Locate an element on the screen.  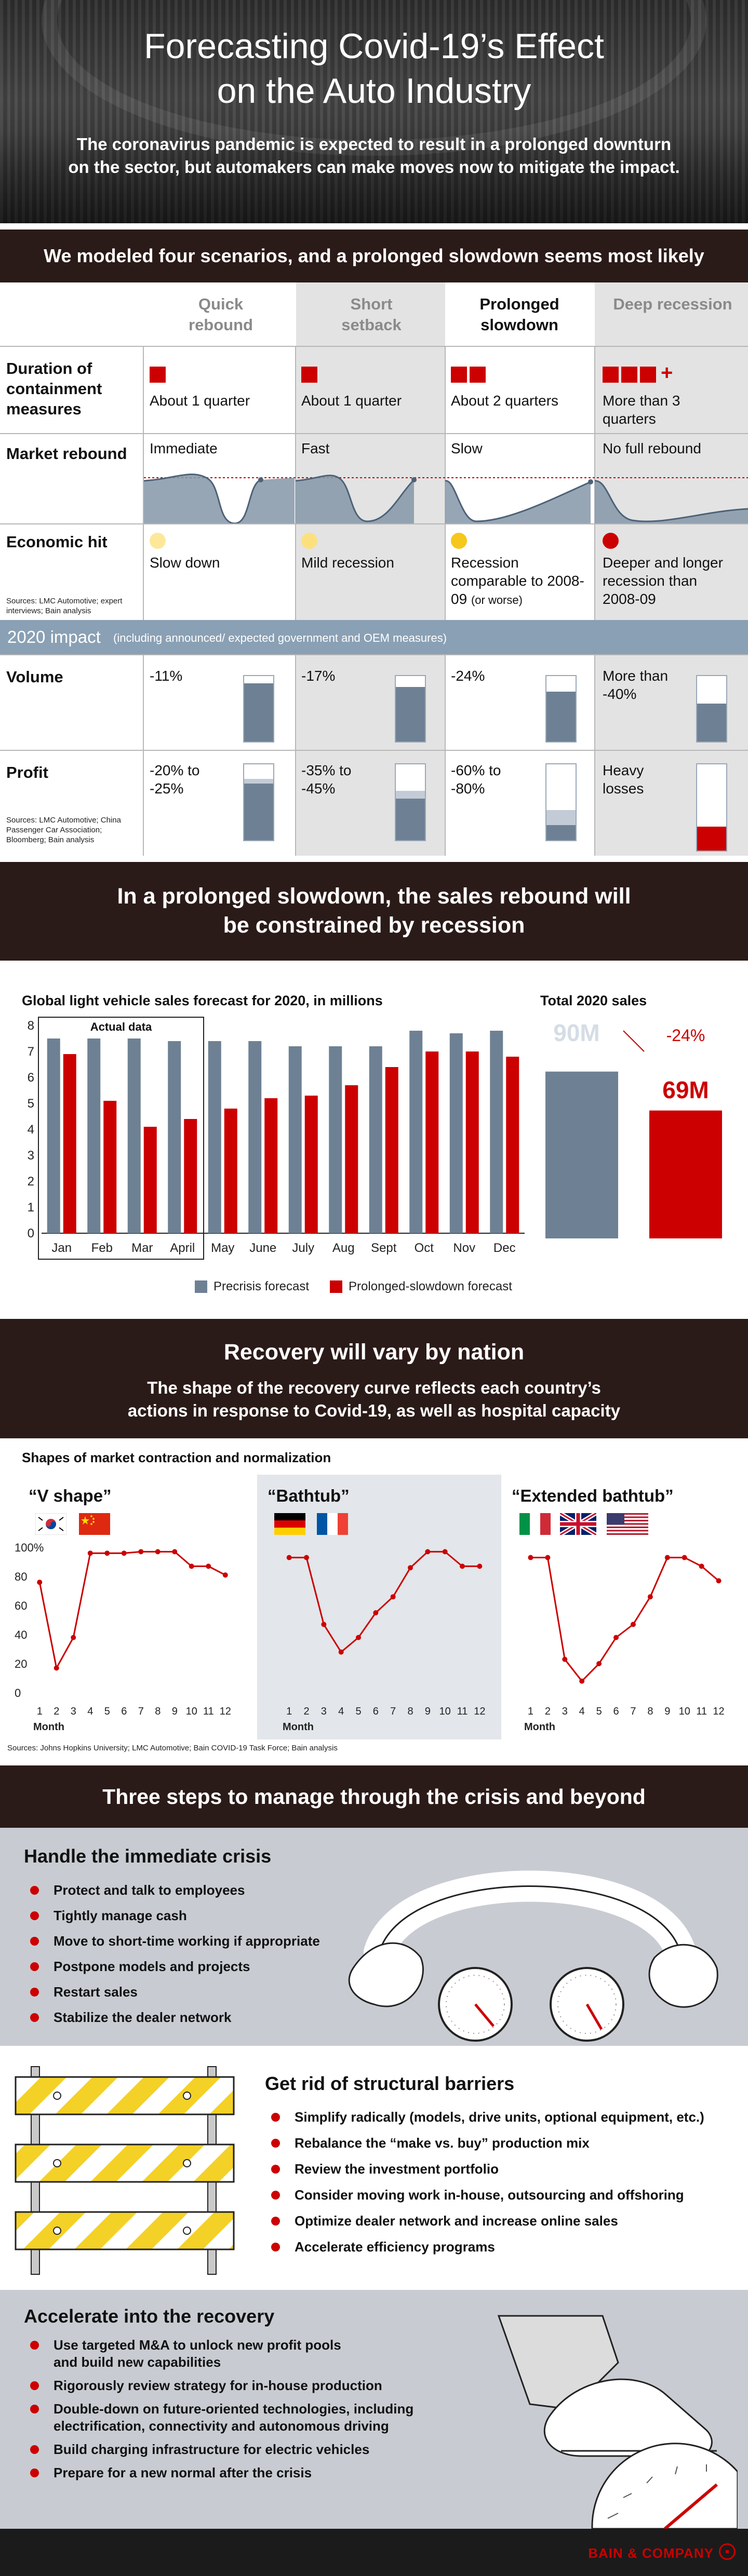
x-tick-label: Jan is located at coordinates (61, 1248).